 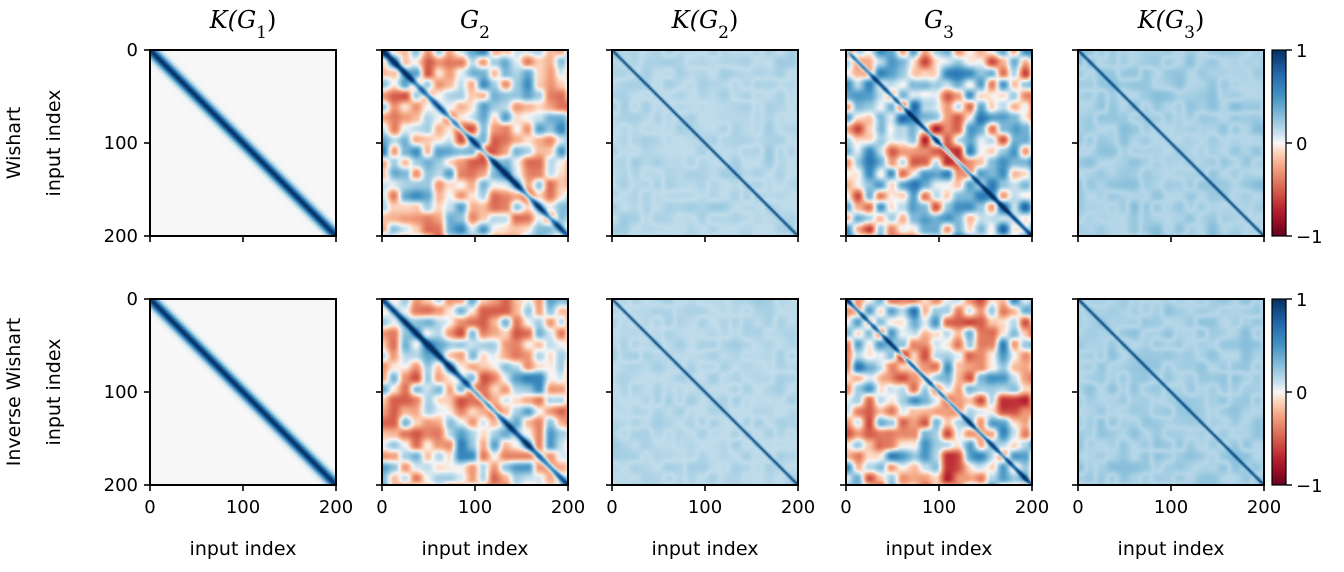 I want to click on colorbar-wishart: 1 0 −1, so click(x=1297, y=144).